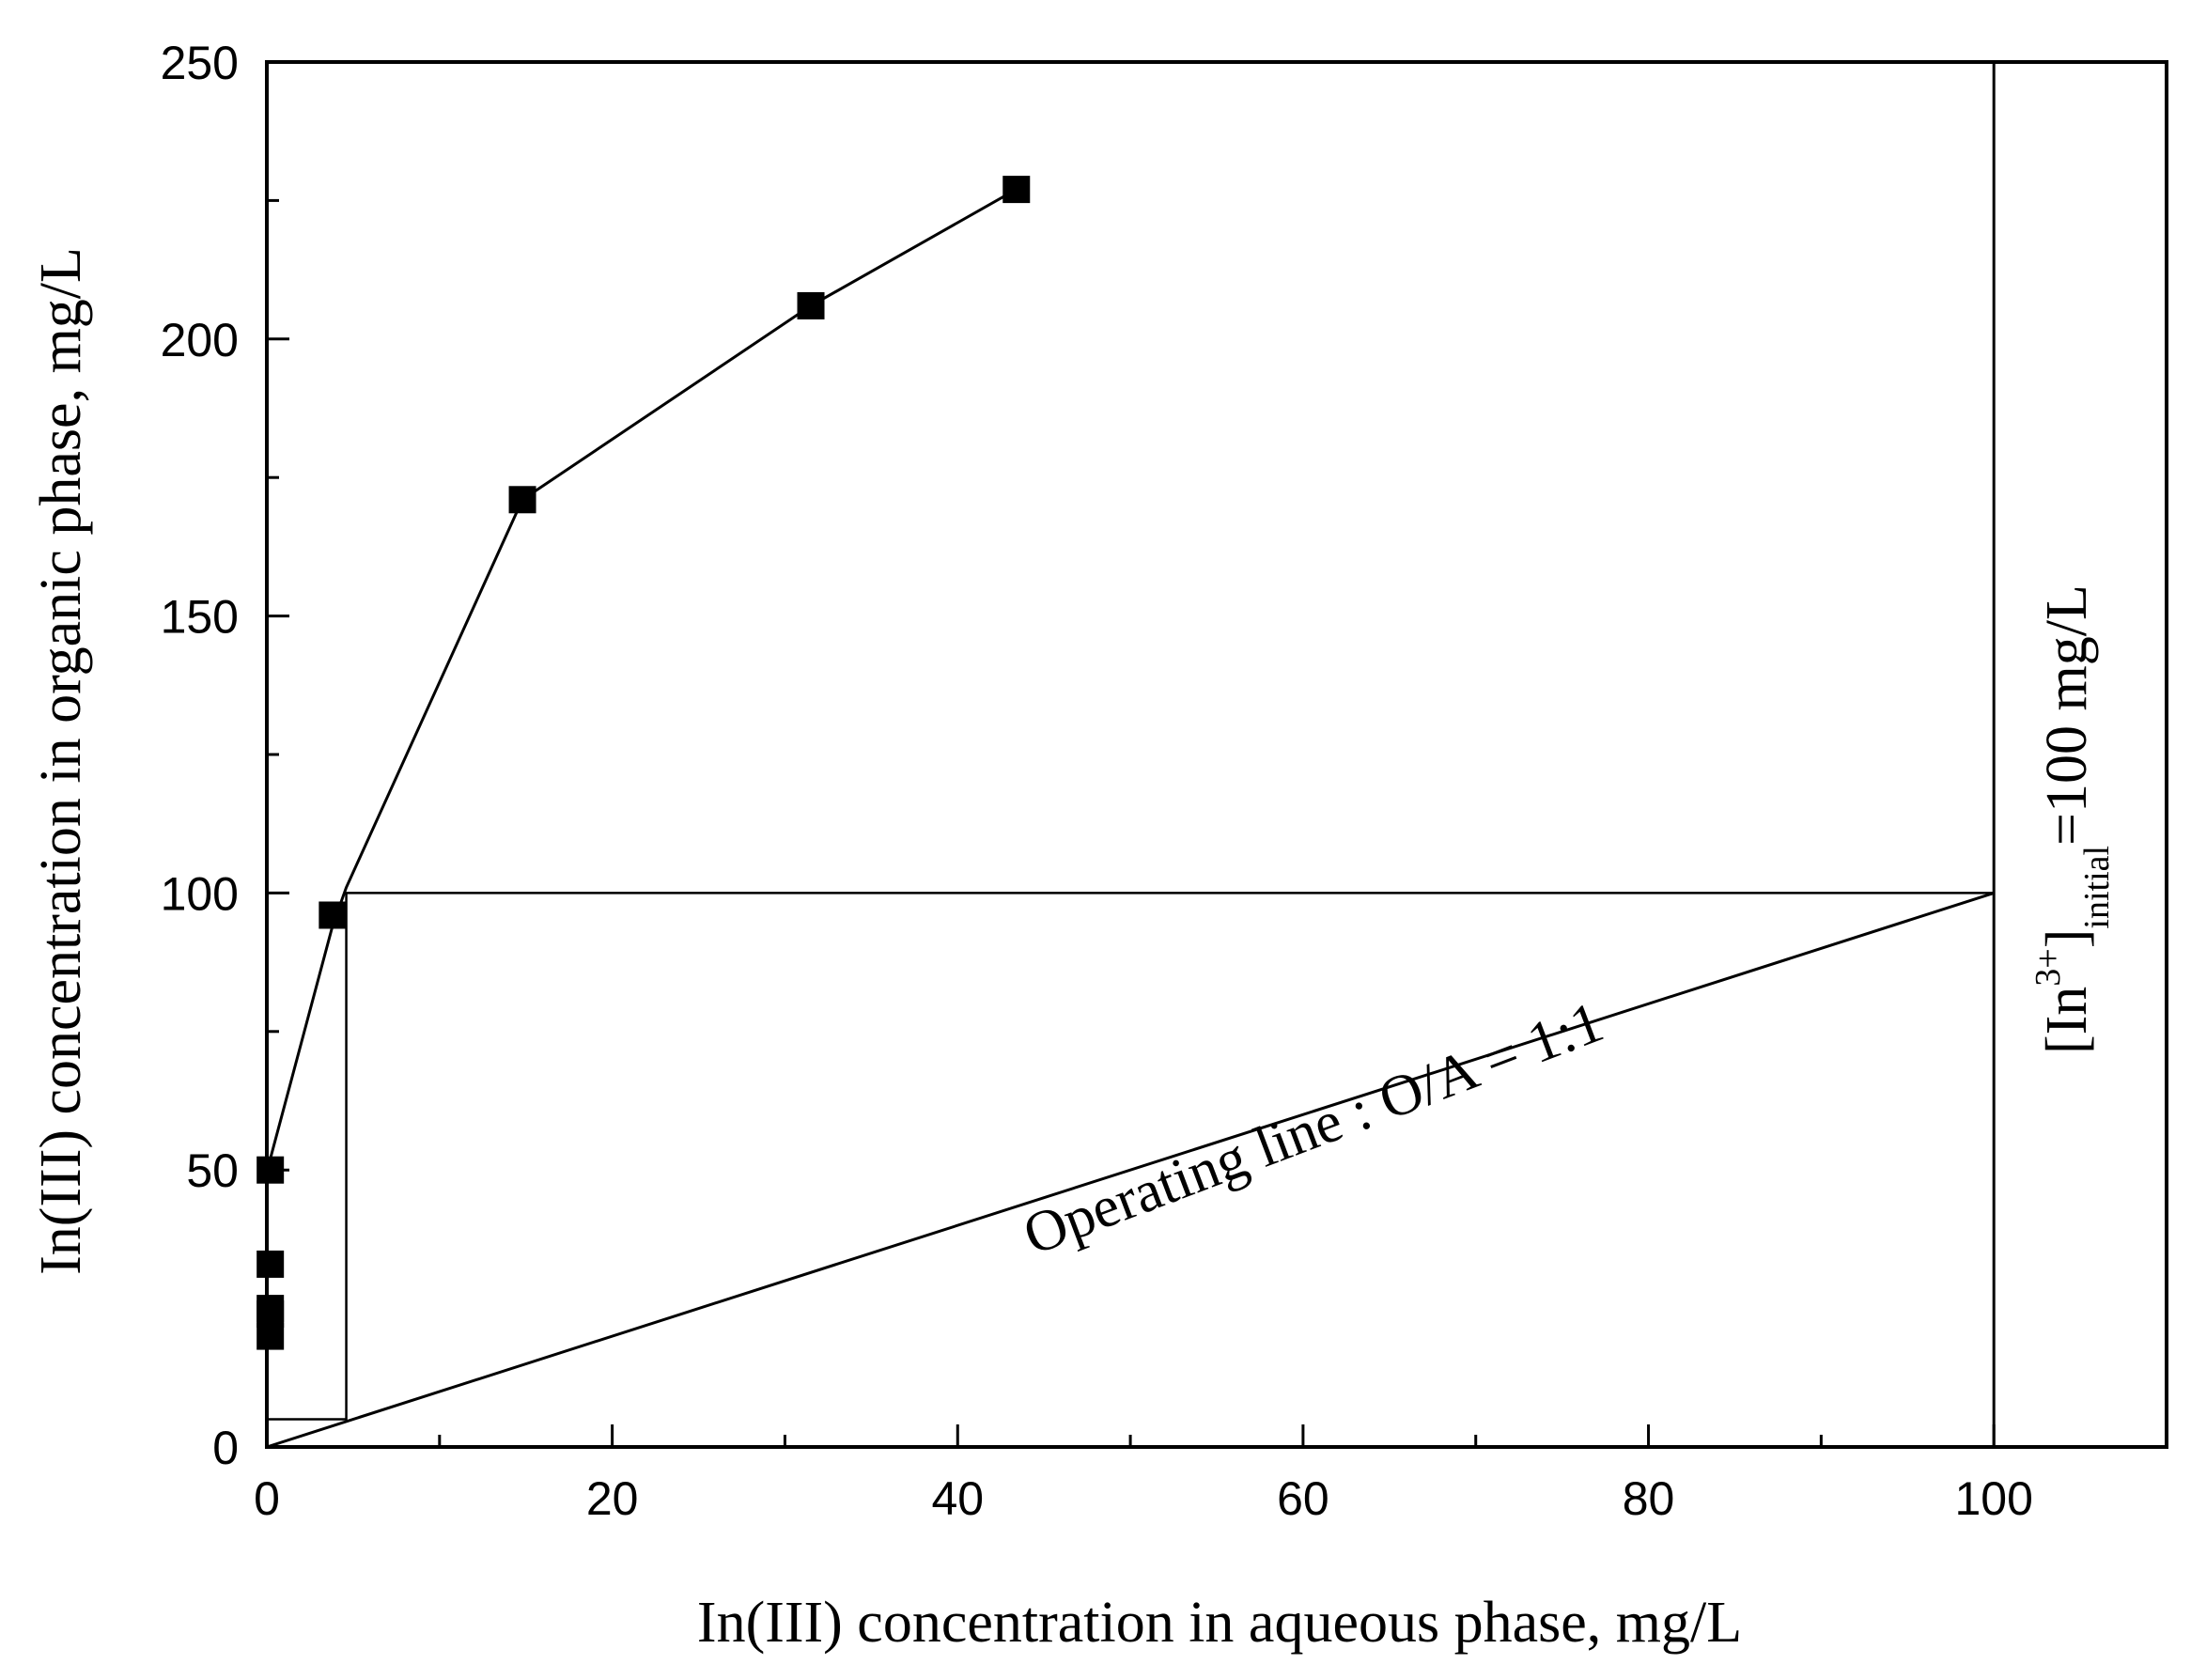  I want to click on y-tick-label: 200, so click(200, 340).